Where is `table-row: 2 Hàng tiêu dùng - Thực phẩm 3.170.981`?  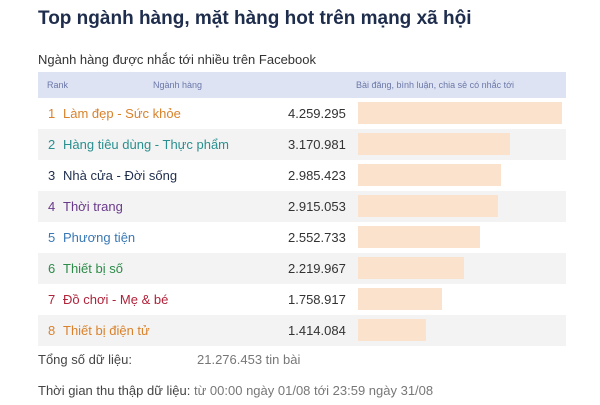 table-row: 2 Hàng tiêu dùng - Thực phẩm 3.170.981 is located at coordinates (302, 144).